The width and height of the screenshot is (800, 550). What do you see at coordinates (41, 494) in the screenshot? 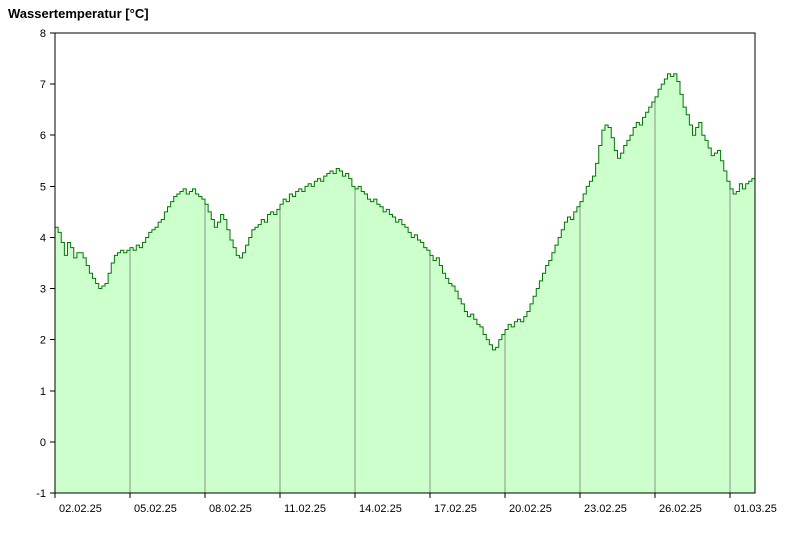
I see `y-axis-label: -1` at bounding box center [41, 494].